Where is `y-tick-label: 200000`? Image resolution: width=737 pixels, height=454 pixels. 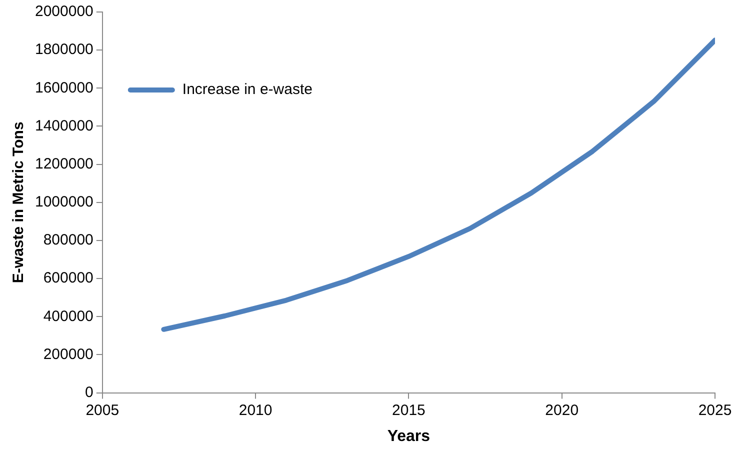 y-tick-label: 200000 is located at coordinates (68, 354).